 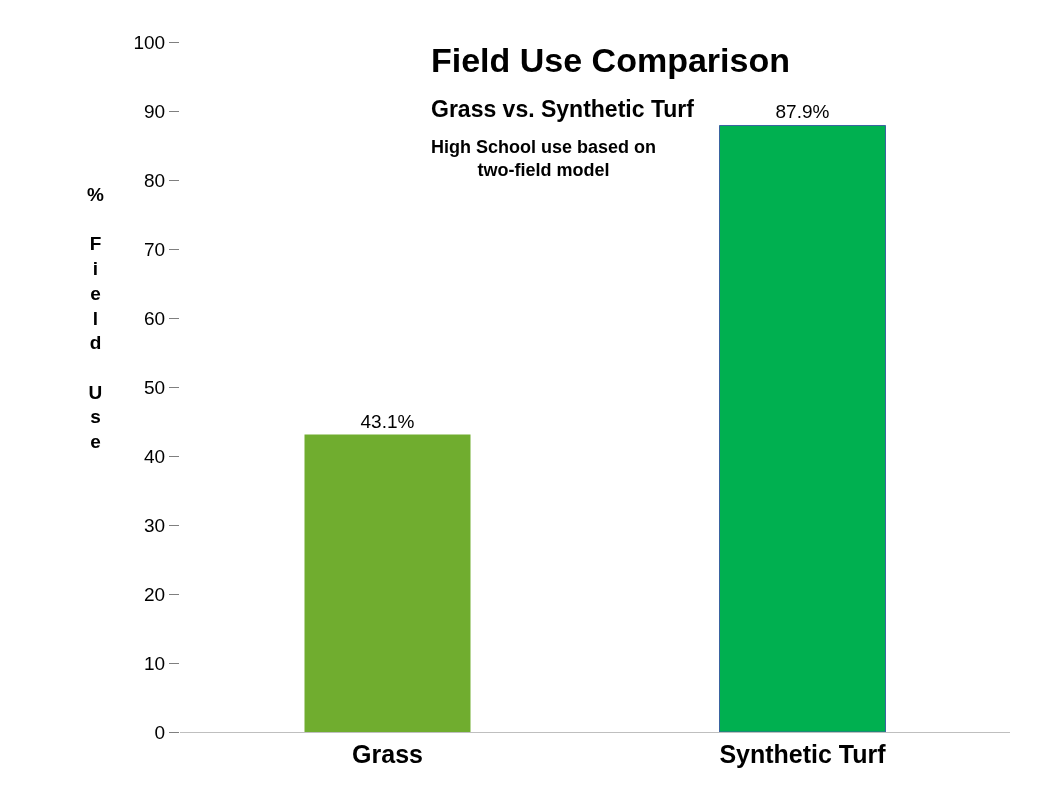 I want to click on annotation: High School use based on two-field model, so click(x=544, y=159).